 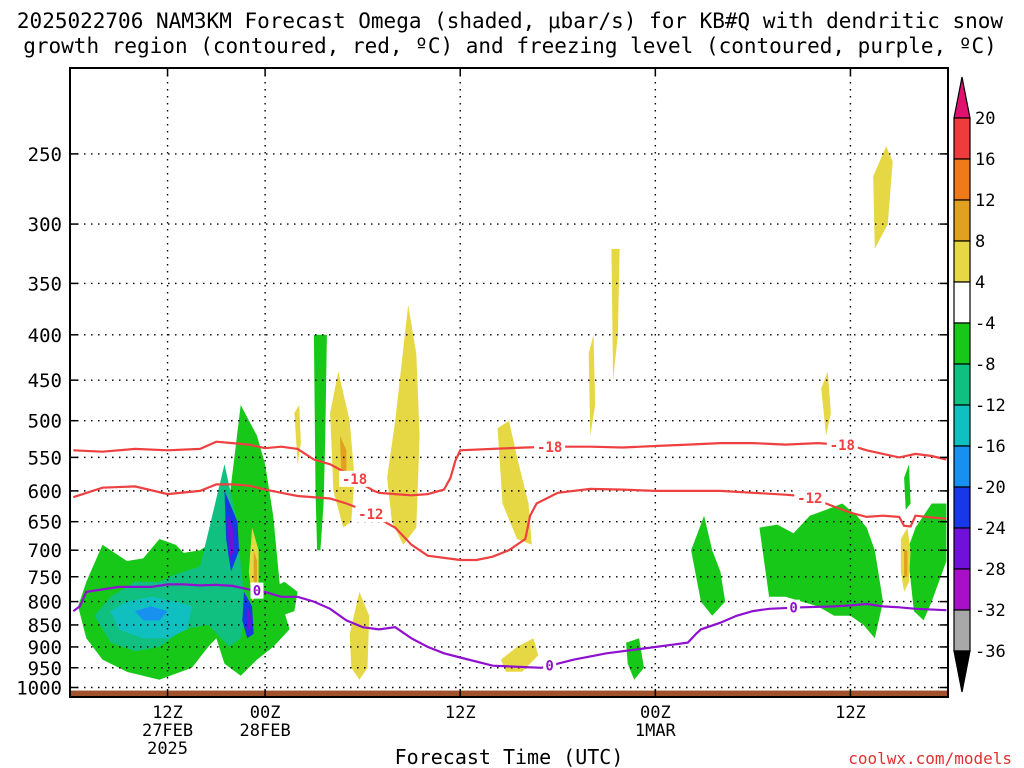 What do you see at coordinates (45, 603) in the screenshot?
I see `y-tick-label: 800` at bounding box center [45, 603].